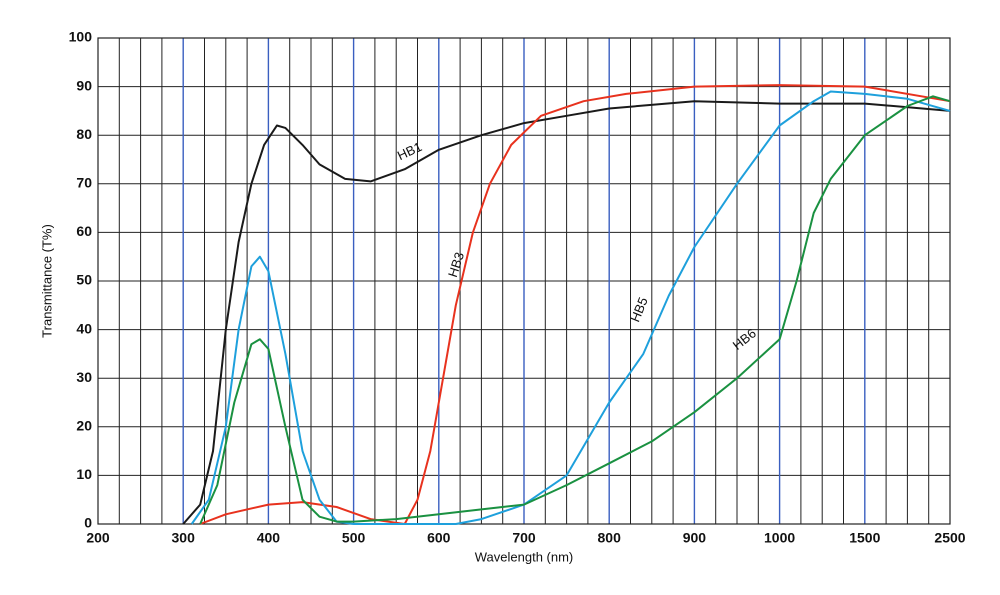  What do you see at coordinates (84, 474) in the screenshot?
I see `y-tick-label: 10` at bounding box center [84, 474].